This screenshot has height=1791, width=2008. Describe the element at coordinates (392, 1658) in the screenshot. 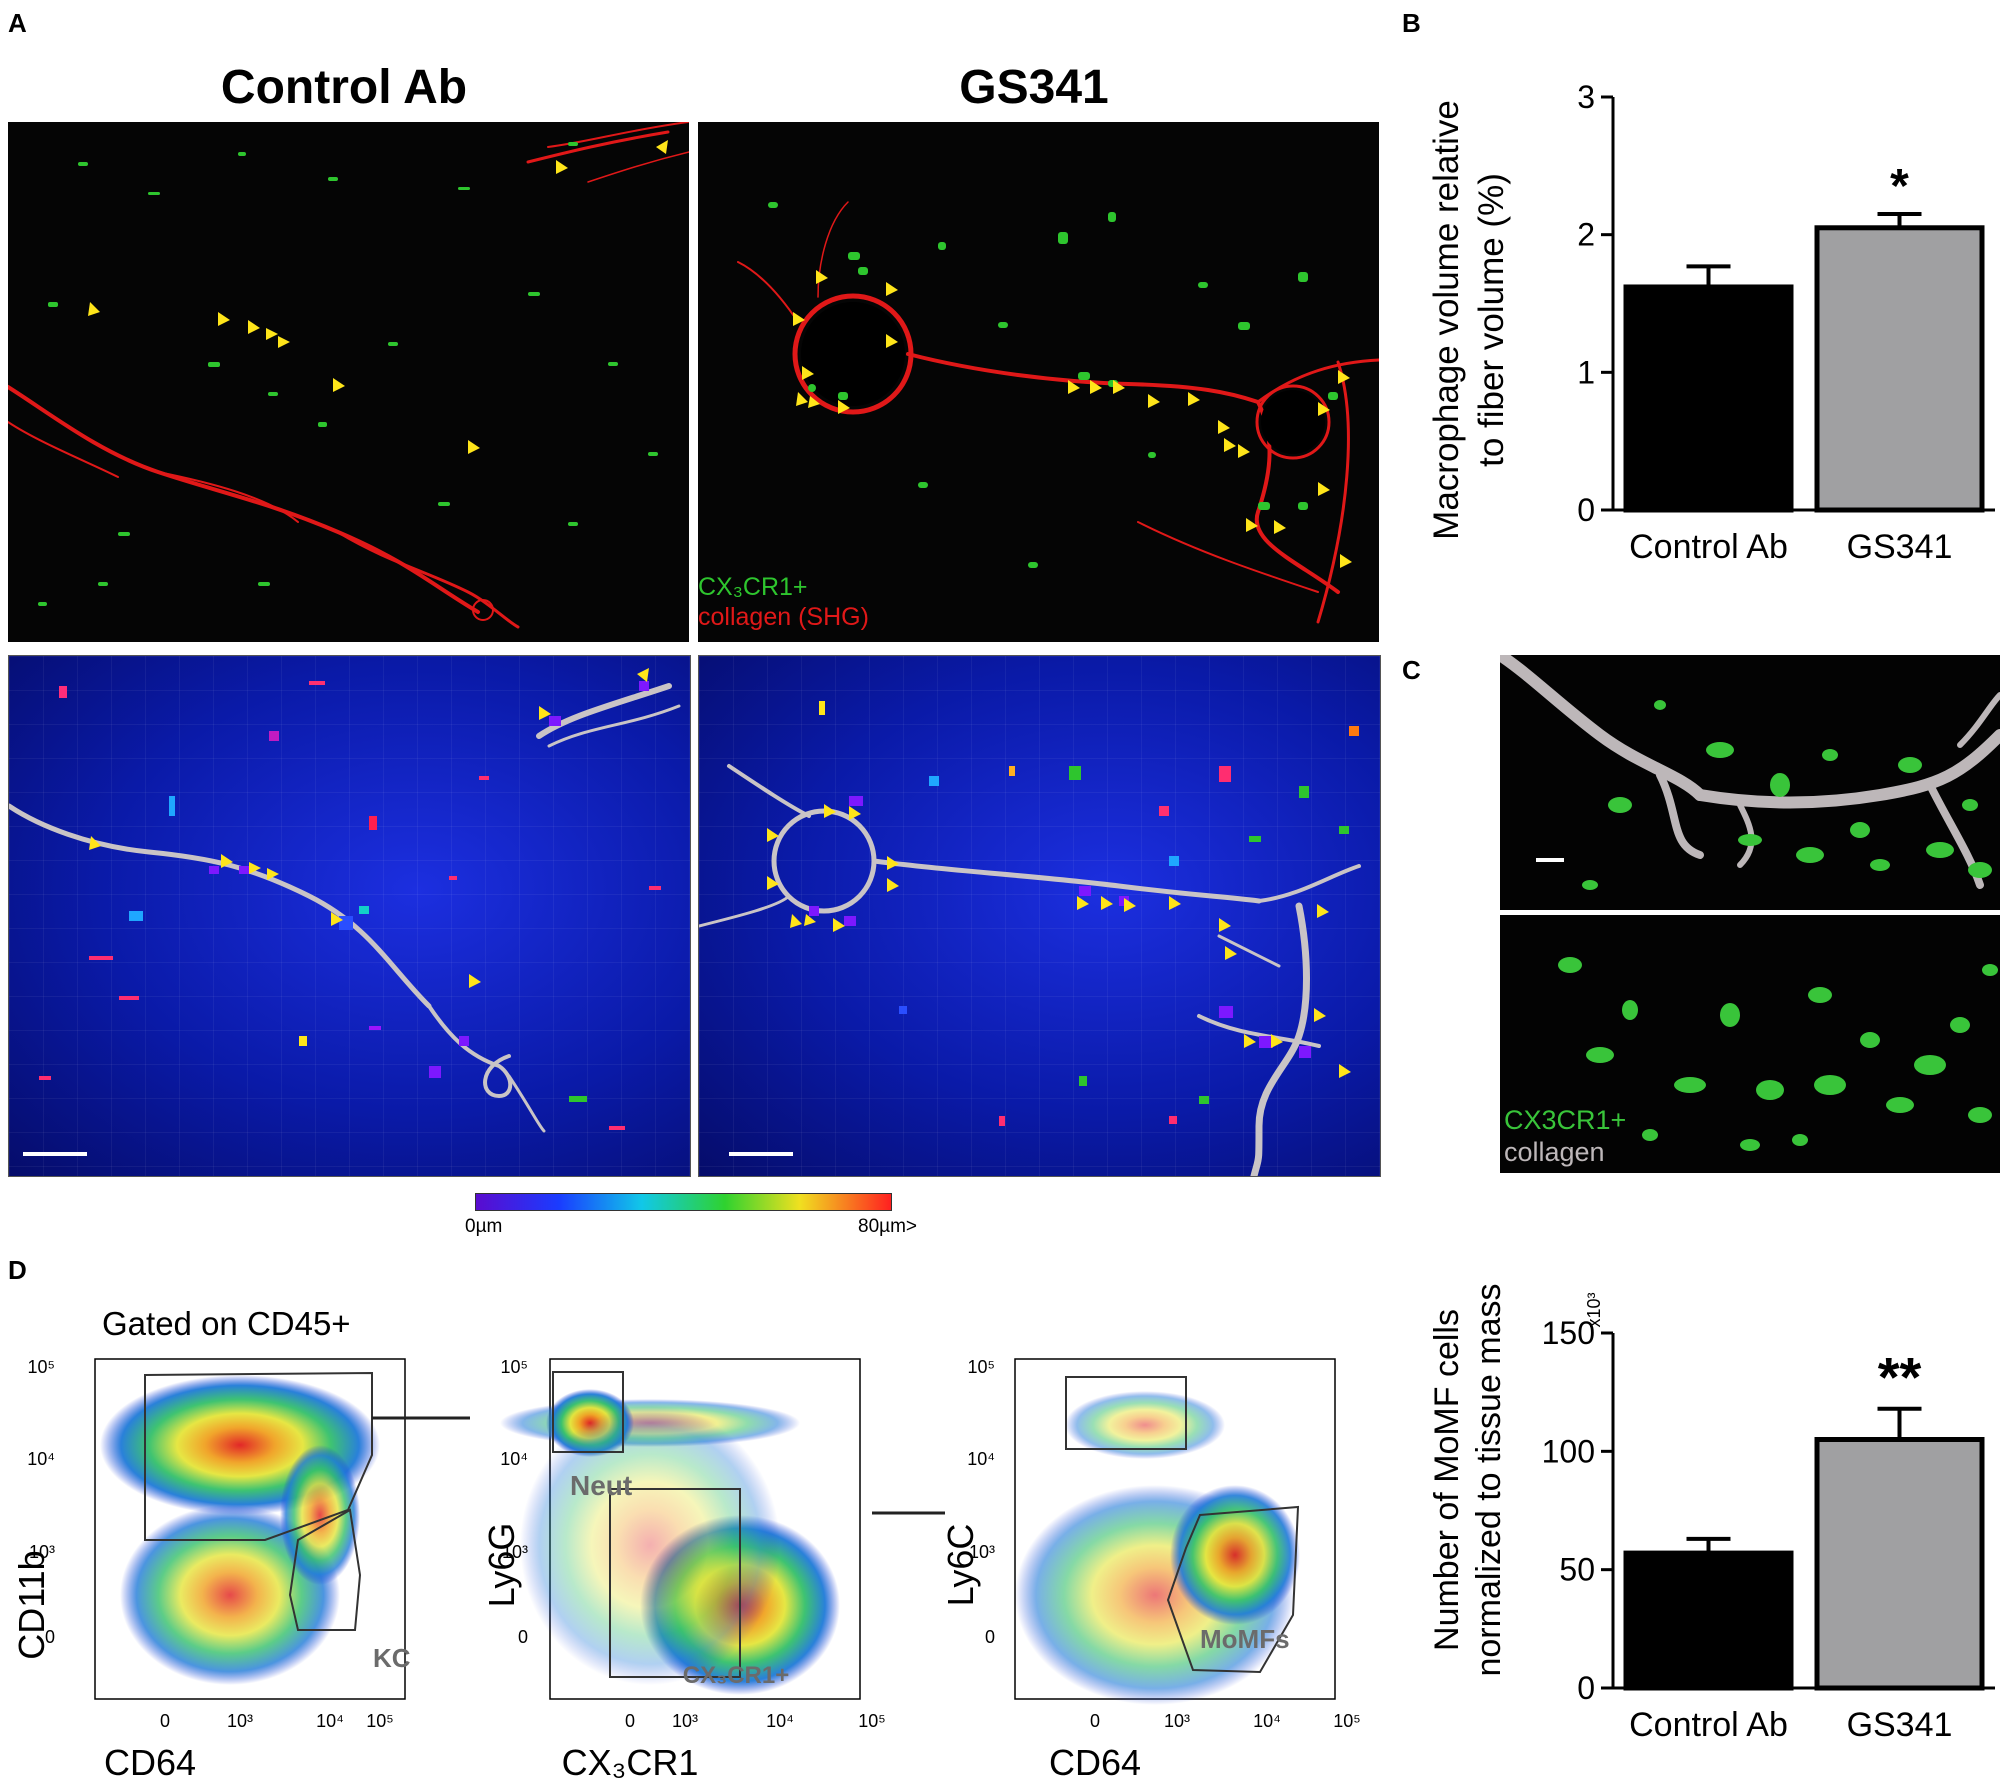

I see `kc-gate-label: KC` at that location.